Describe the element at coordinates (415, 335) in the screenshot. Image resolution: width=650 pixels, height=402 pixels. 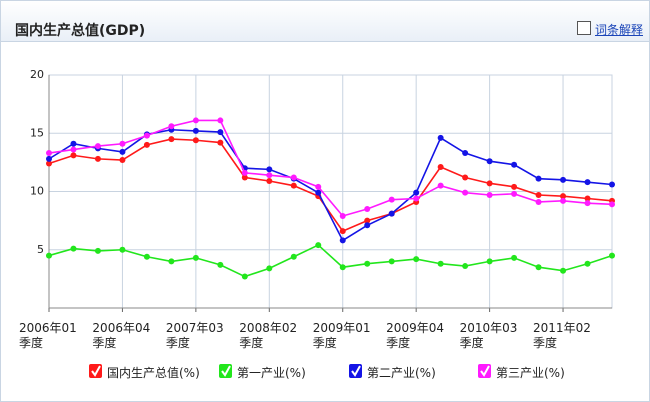
I see `x-tick-label: 2009年04季度` at that location.